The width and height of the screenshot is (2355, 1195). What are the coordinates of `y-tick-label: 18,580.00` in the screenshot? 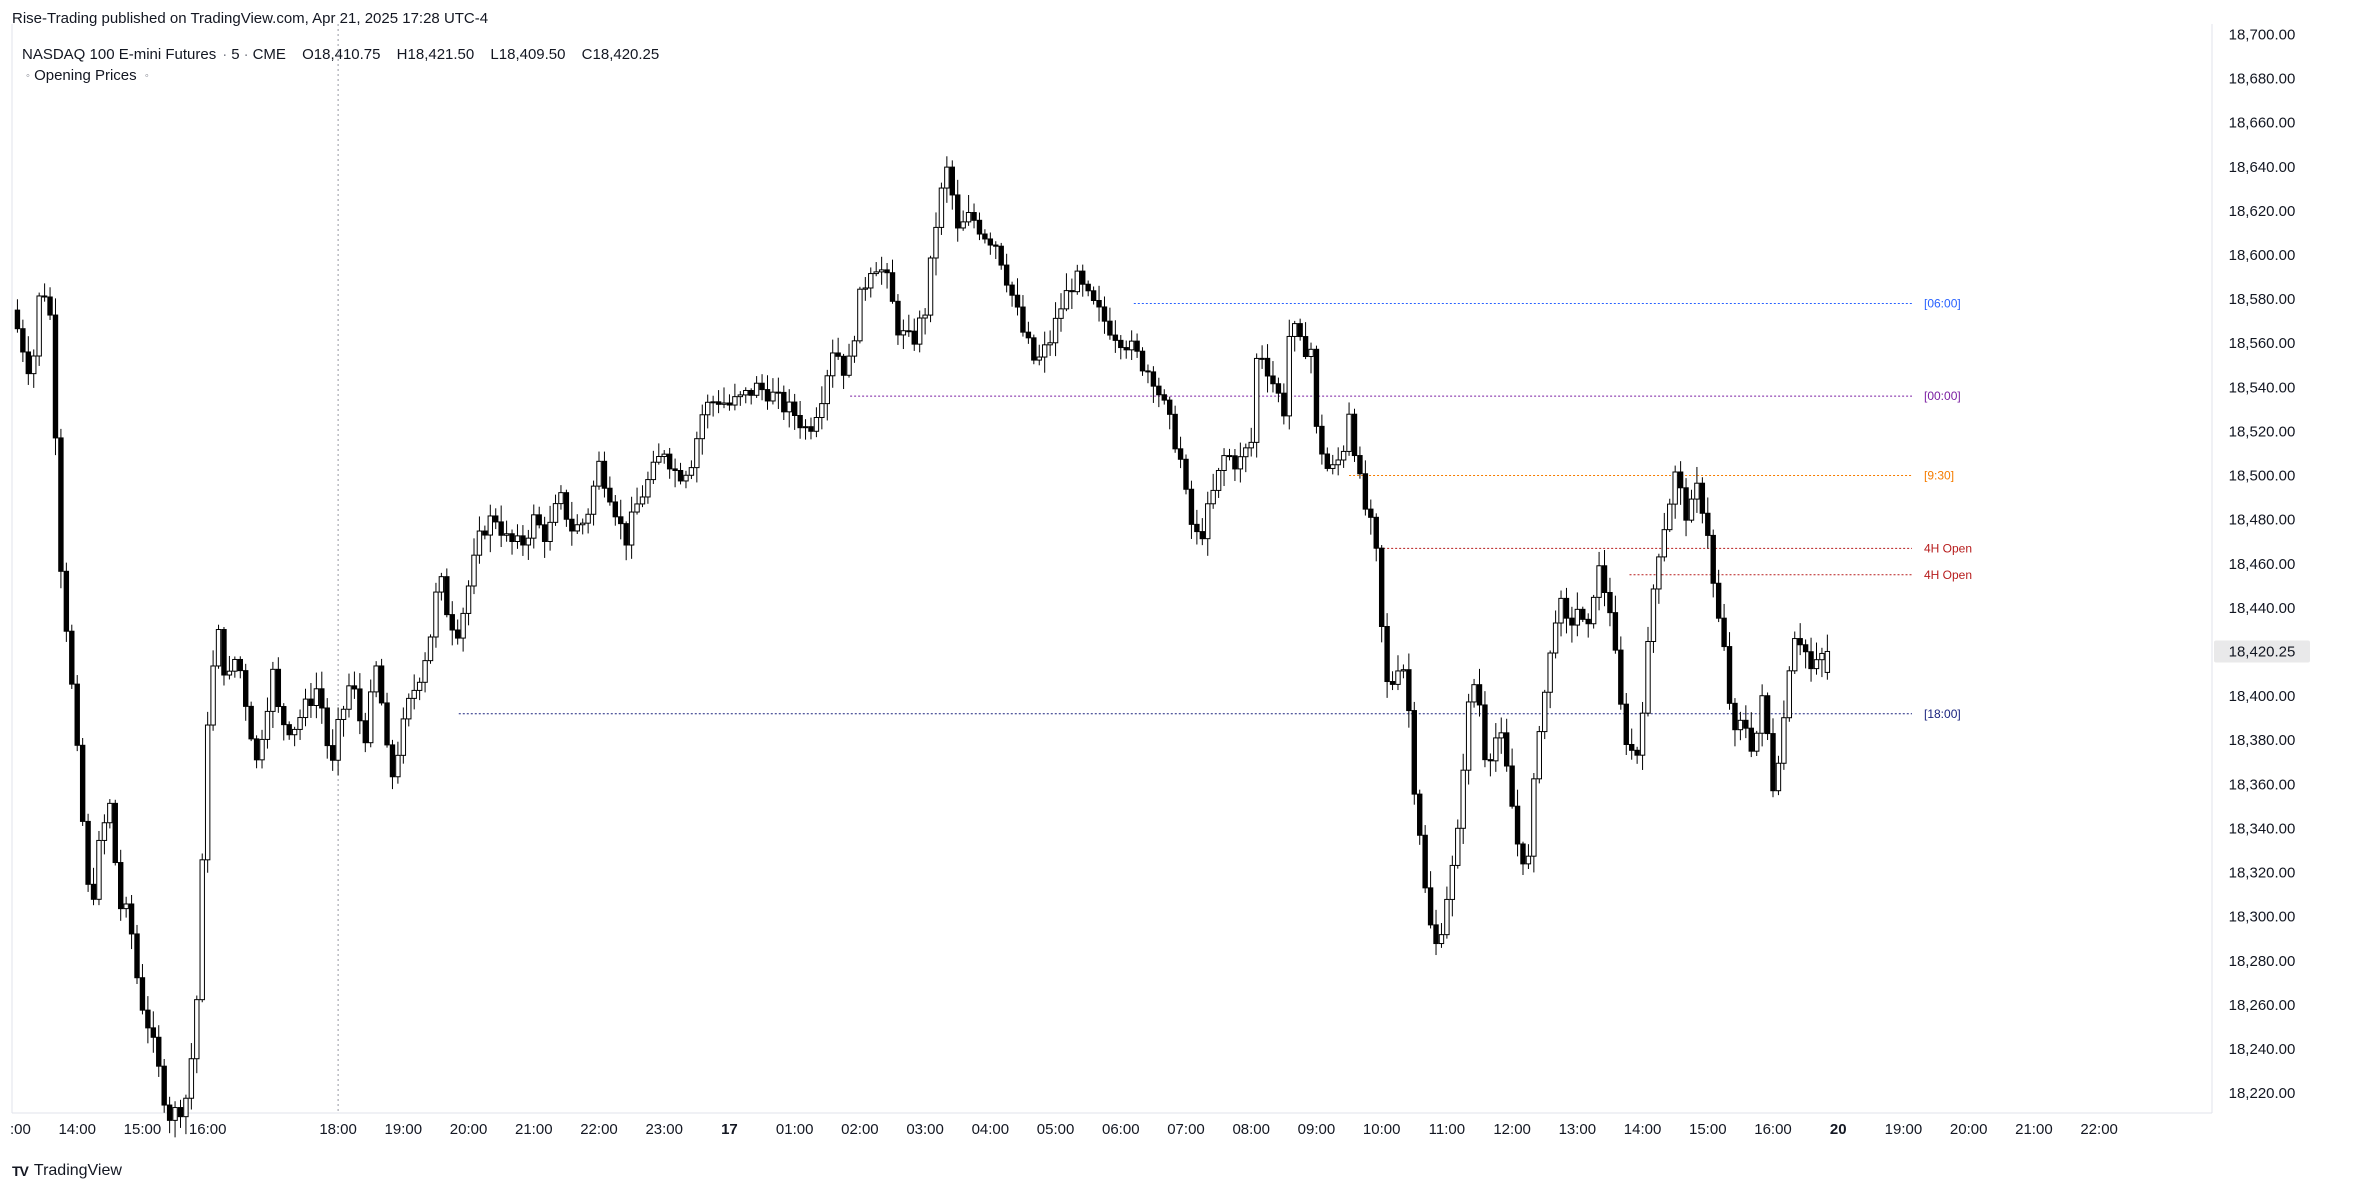 It's located at (2262, 299).